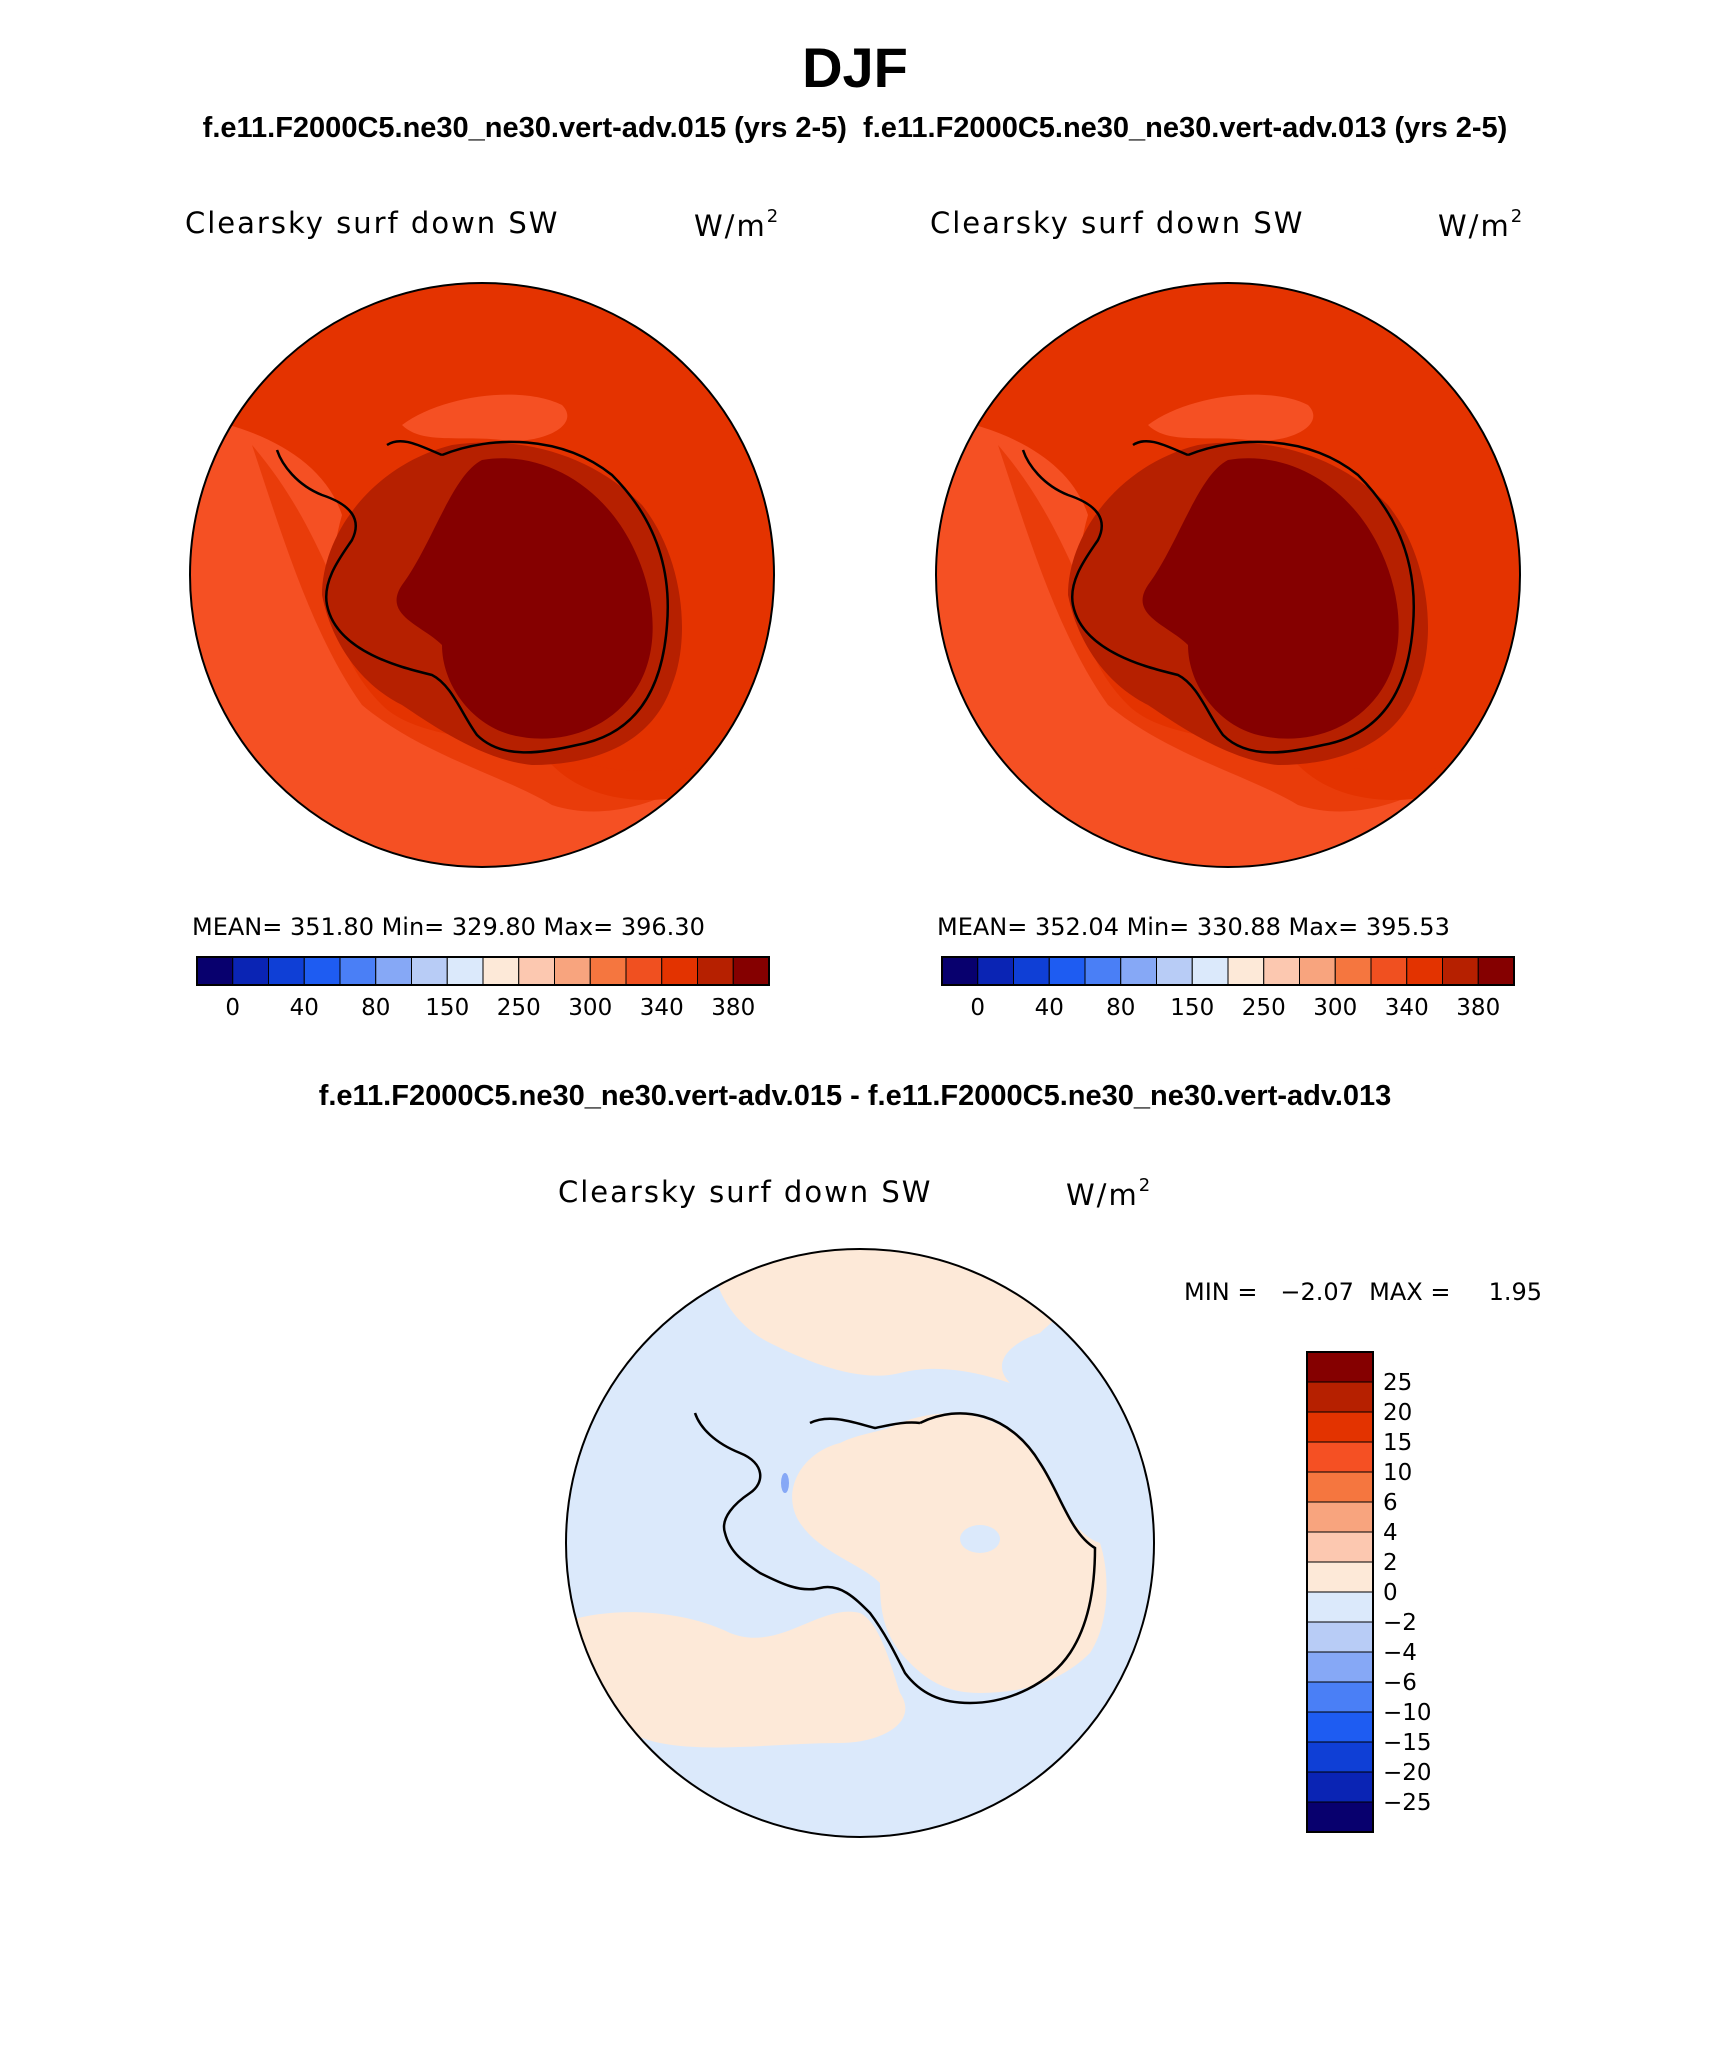 This screenshot has height=2061, width=1710. I want to click on diff-minmax: MIN = −2.07 MAX = 1.95, so click(1363, 1292).